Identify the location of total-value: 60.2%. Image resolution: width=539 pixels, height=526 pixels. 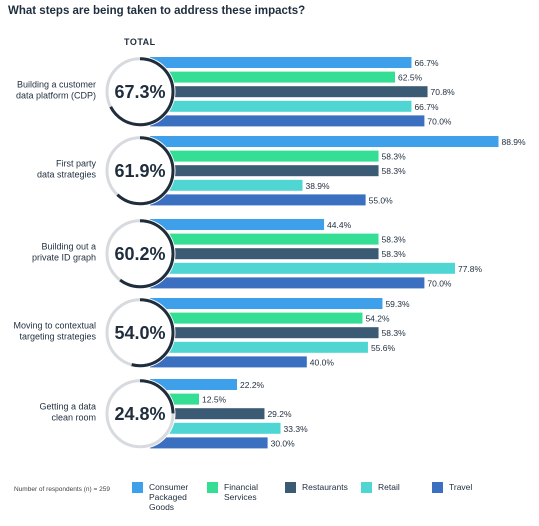
(139, 254).